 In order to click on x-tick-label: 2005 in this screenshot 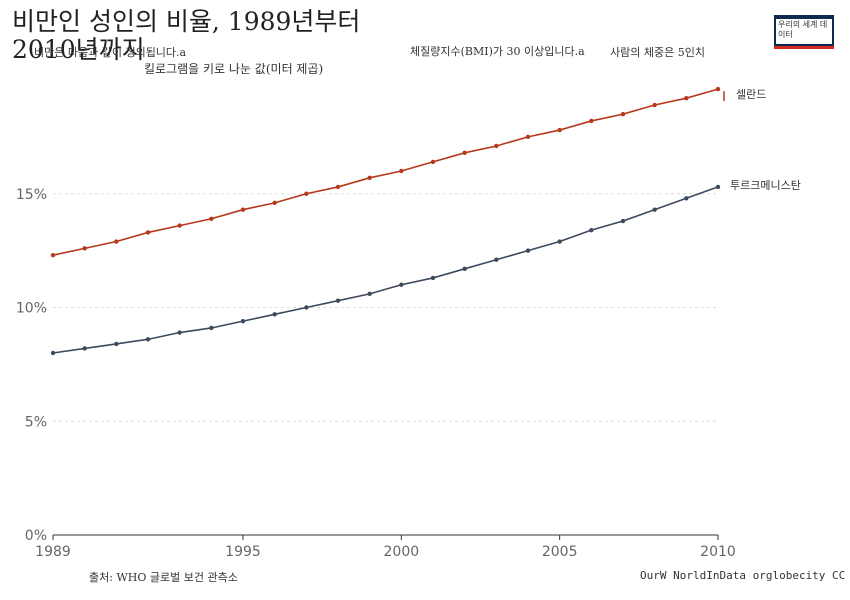, I will do `click(560, 552)`.